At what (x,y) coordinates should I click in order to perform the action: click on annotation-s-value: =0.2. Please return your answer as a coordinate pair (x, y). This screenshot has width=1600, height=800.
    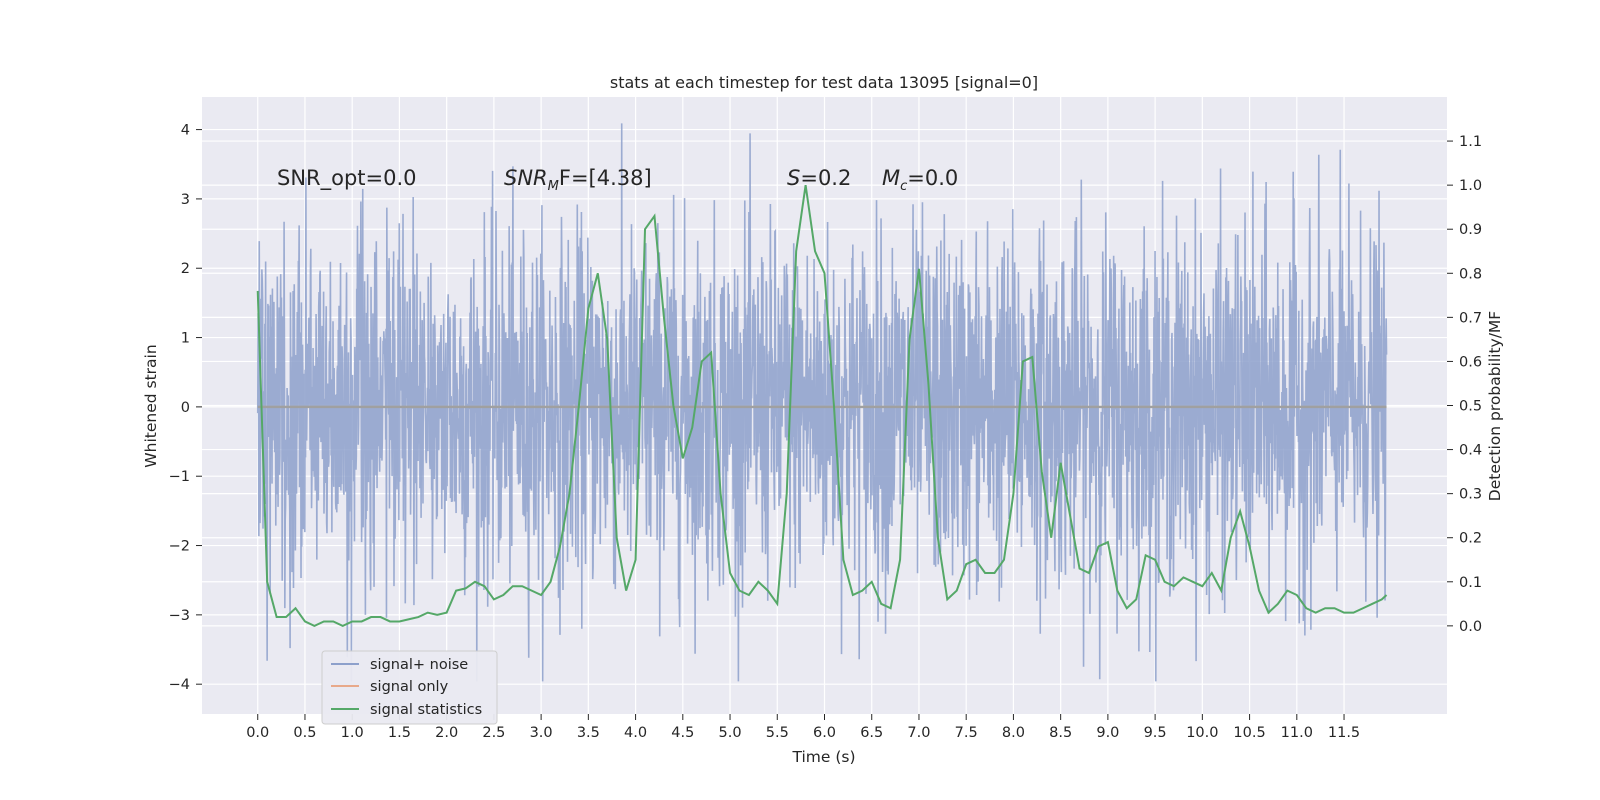
    Looking at the image, I should click on (825, 178).